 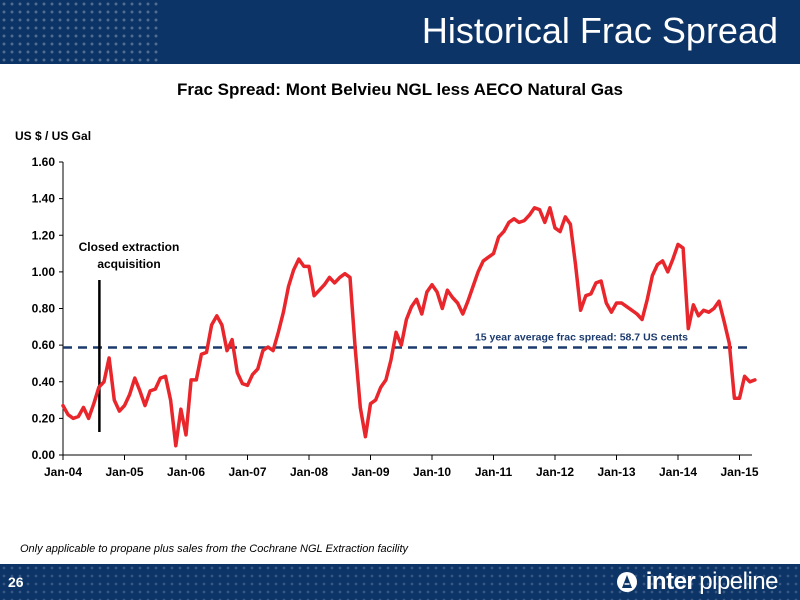 I want to click on footer-dot-pattern, so click(x=400, y=582).